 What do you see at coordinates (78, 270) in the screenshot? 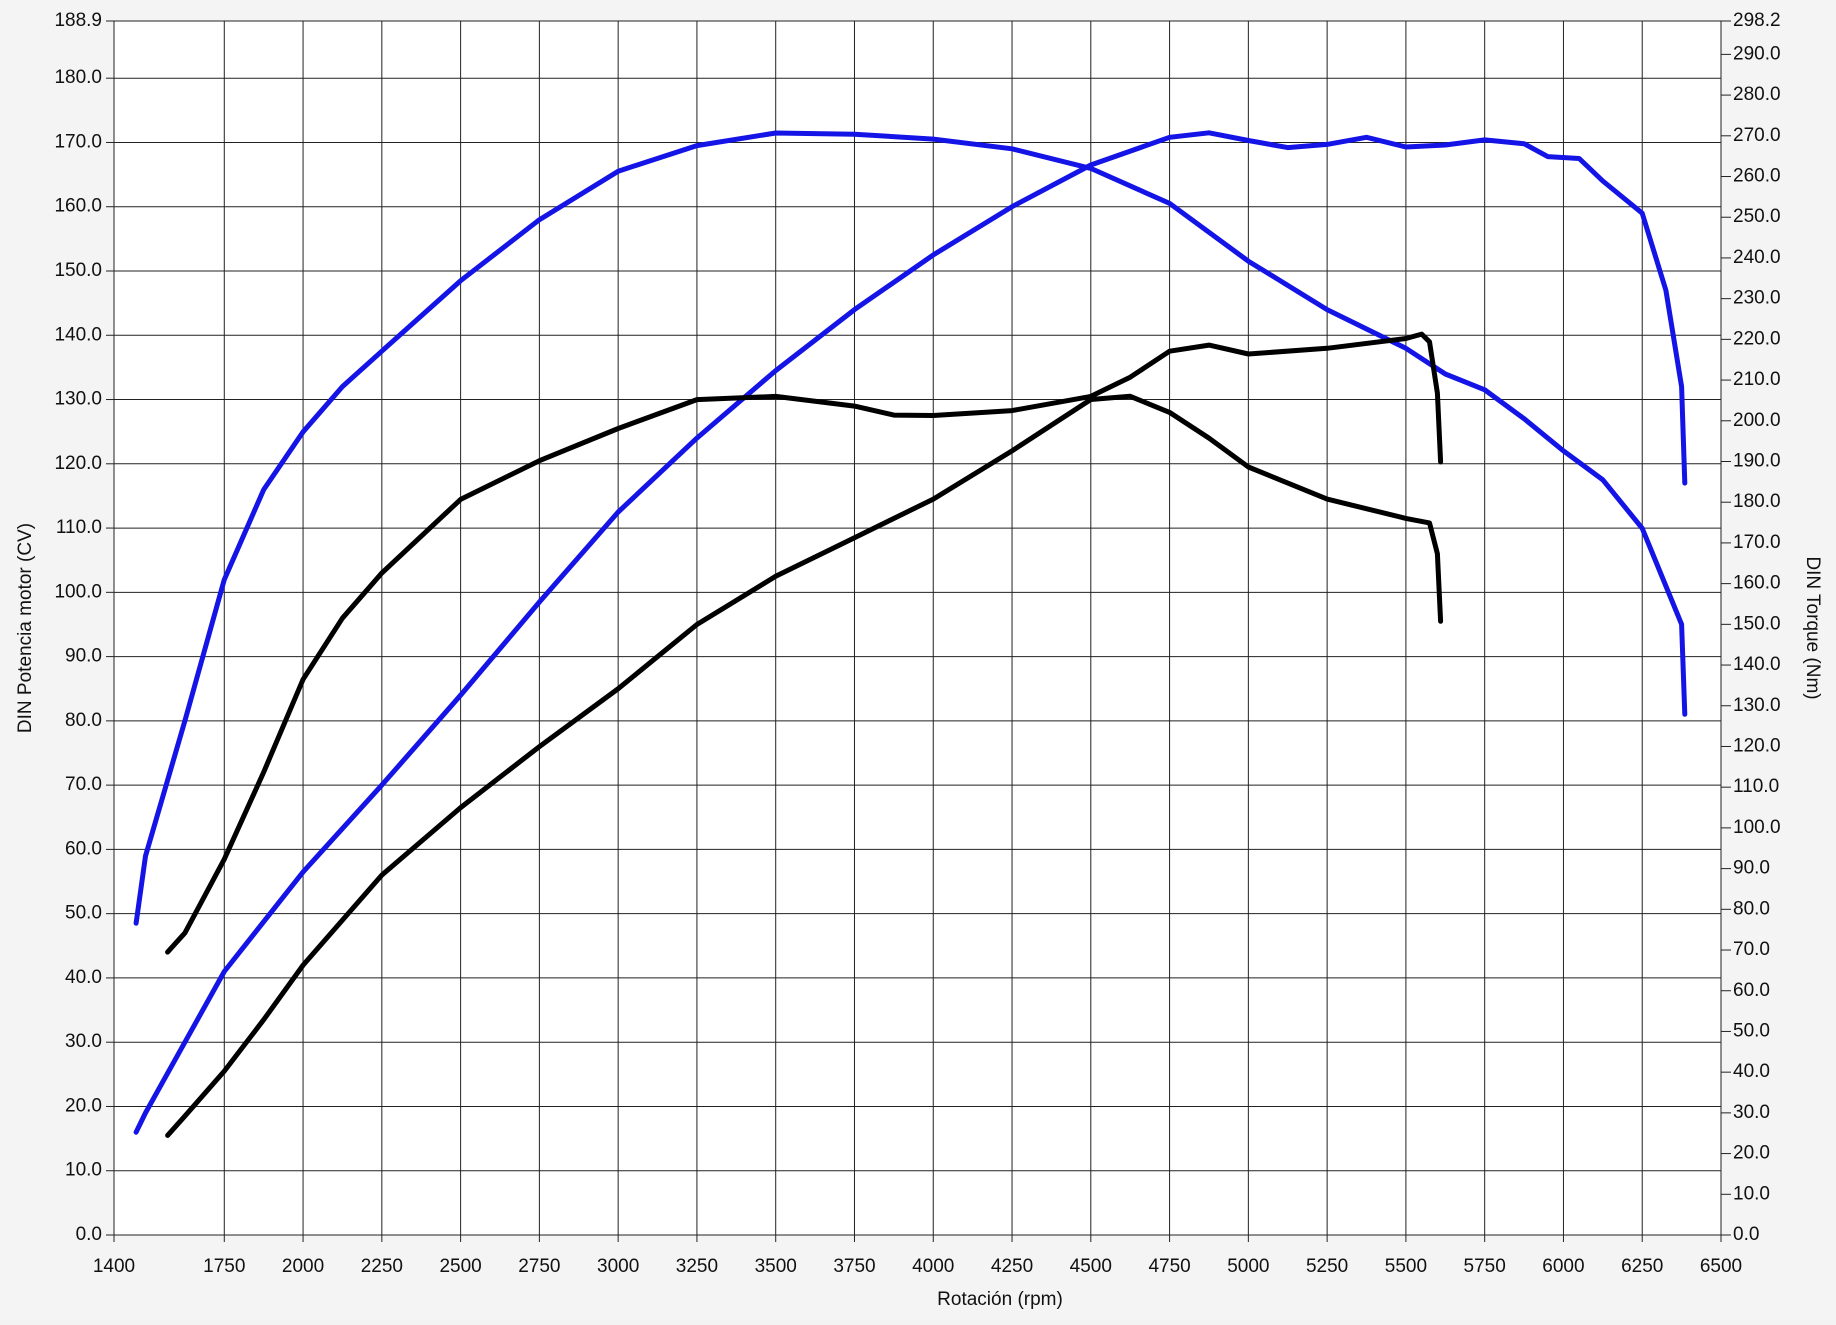
I see `y-tick-label: 150.0` at bounding box center [78, 270].